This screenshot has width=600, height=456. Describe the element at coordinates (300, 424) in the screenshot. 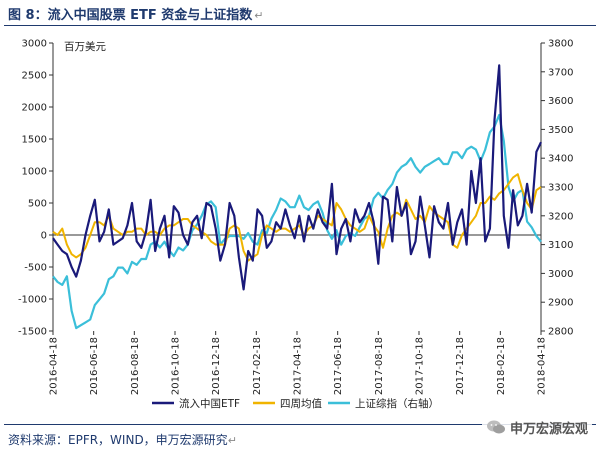

I see `footer-rule` at that location.